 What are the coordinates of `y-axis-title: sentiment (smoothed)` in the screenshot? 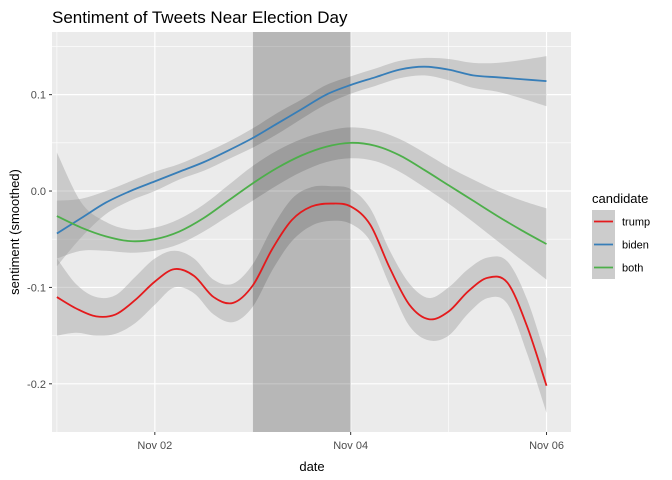 It's located at (14, 232).